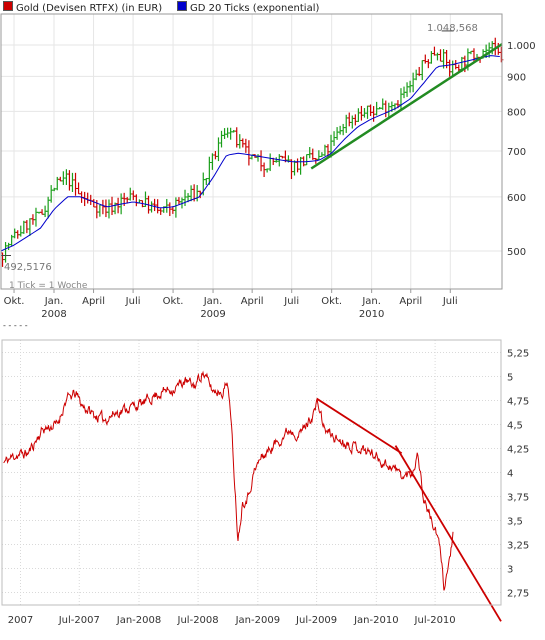 This screenshot has height=640, width=545. I want to click on tick-note: 1 Tick = 1 Woche, so click(48, 286).